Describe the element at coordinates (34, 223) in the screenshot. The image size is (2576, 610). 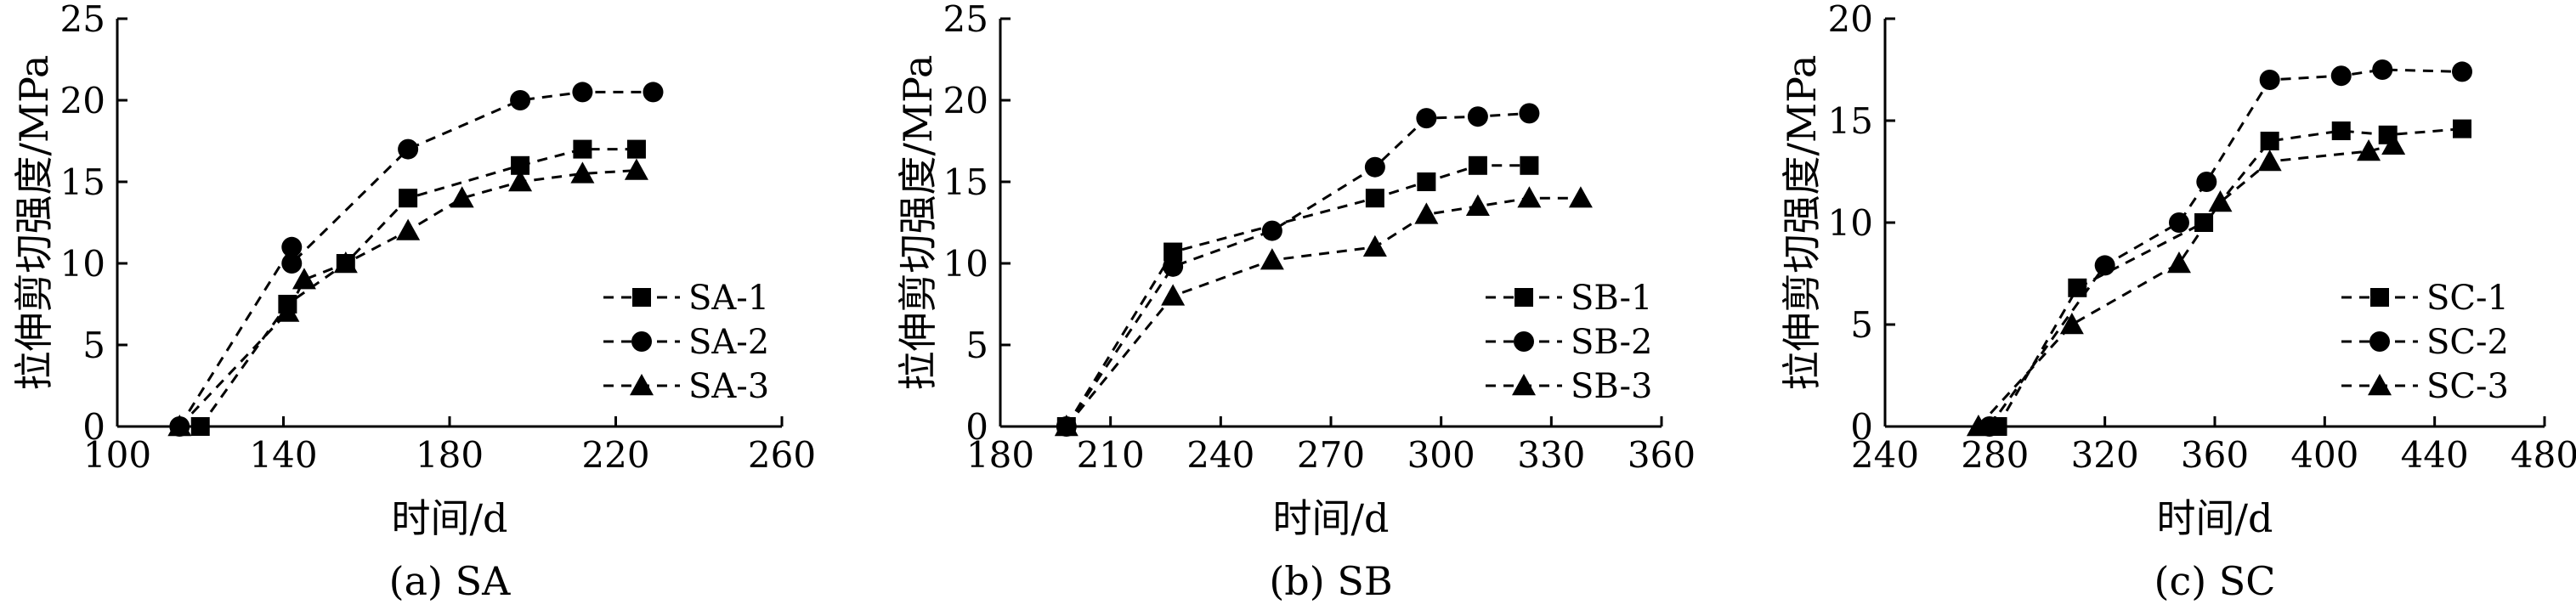
I see `y-axis-title: 拉伸剪切强度/MPa` at that location.